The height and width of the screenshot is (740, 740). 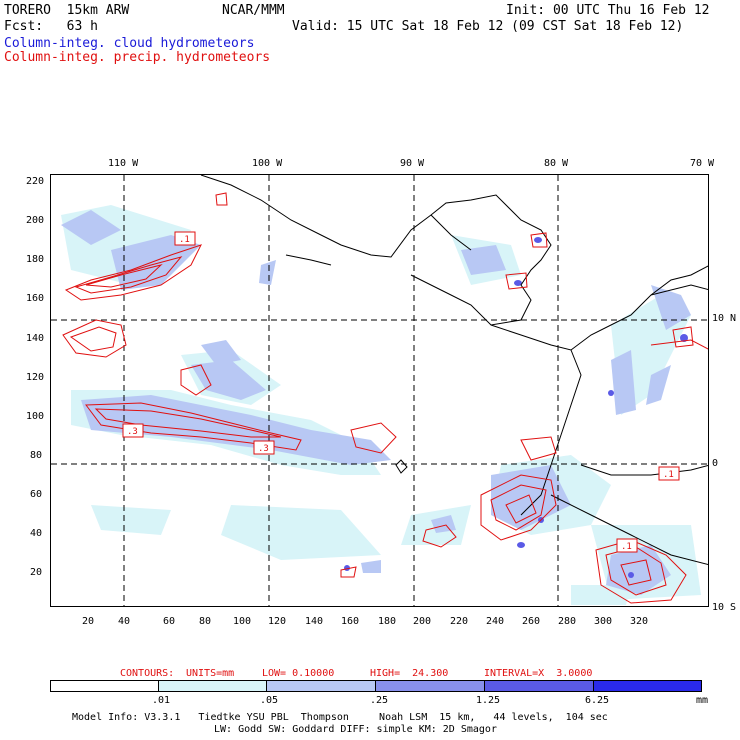 I want to click on lon-label: 70 W, so click(x=702, y=163).